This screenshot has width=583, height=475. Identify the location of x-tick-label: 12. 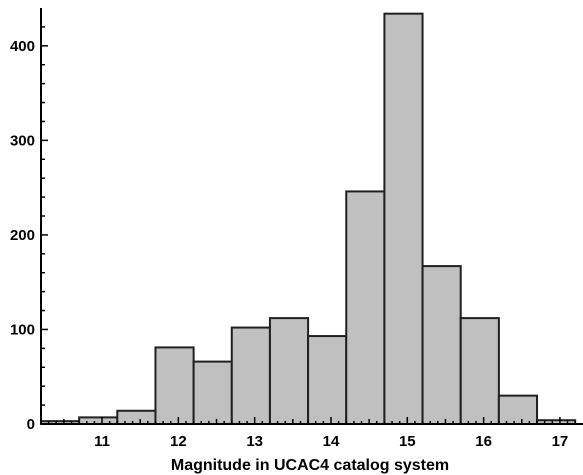
(178, 441).